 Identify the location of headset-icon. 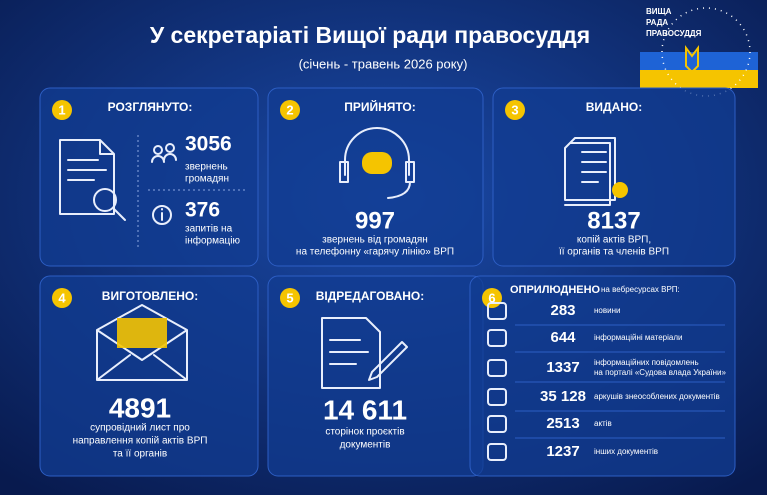
(377, 163).